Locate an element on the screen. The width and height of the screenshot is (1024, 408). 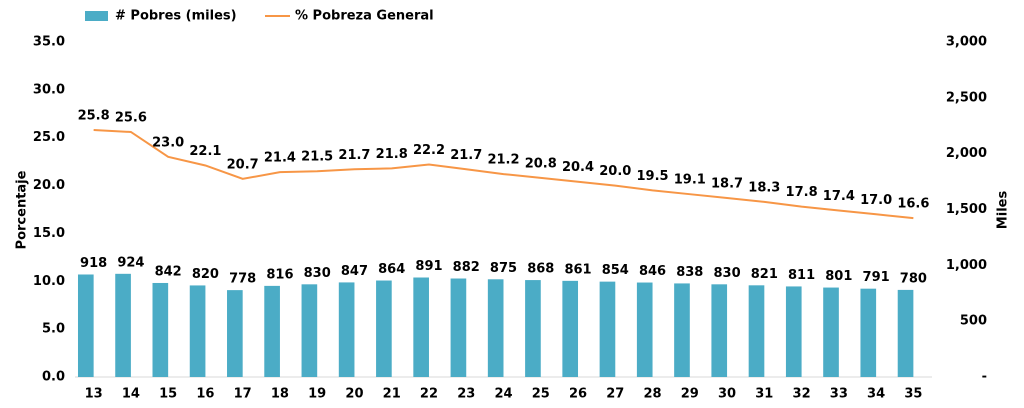
bar-label: 811 is located at coordinates (801, 275).